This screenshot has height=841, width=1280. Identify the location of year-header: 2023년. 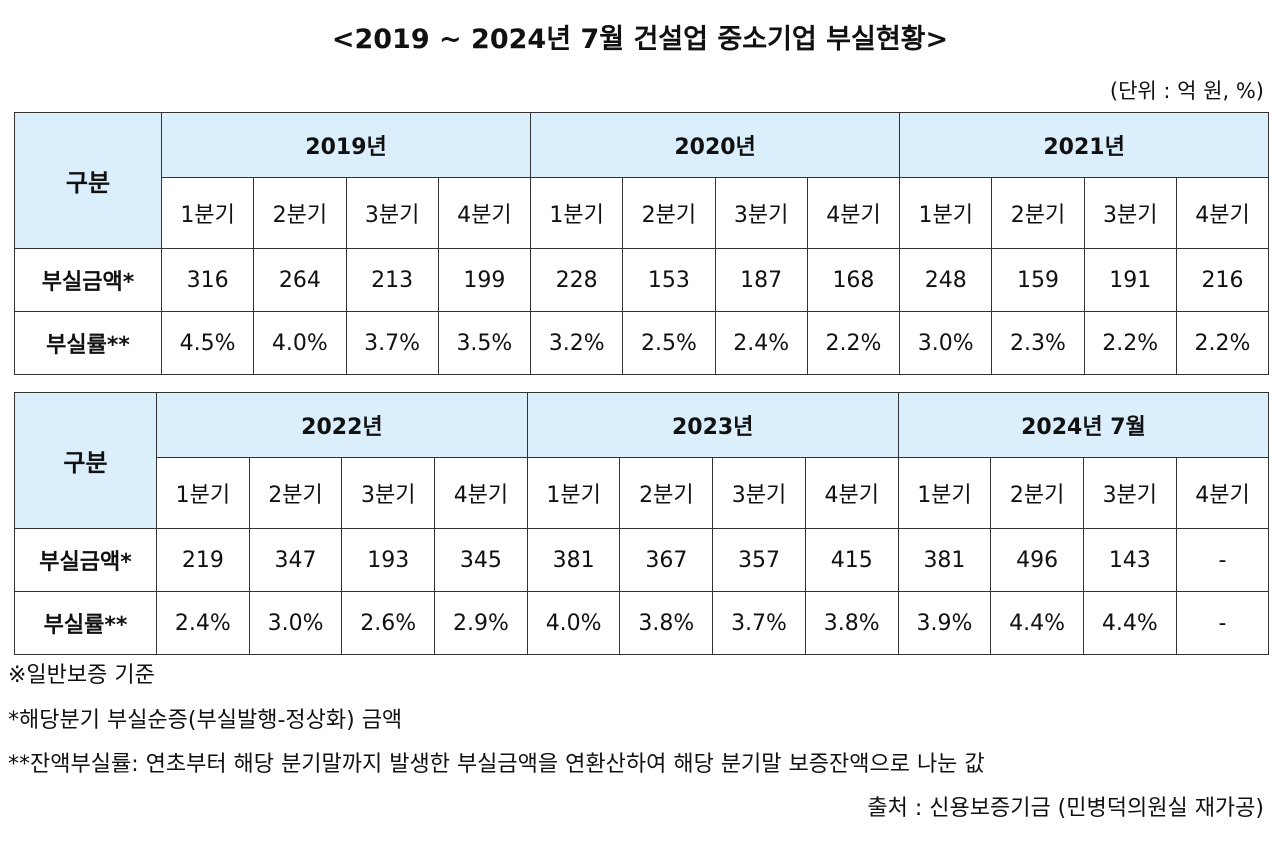
(712, 425).